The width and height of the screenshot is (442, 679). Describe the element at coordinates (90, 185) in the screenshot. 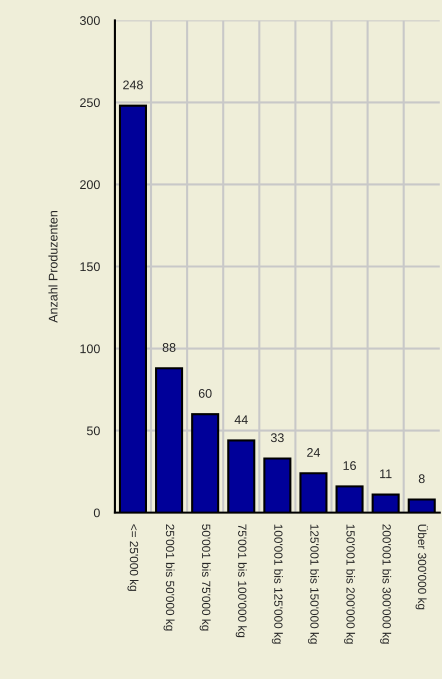

I see `y-tick-label: 200` at that location.